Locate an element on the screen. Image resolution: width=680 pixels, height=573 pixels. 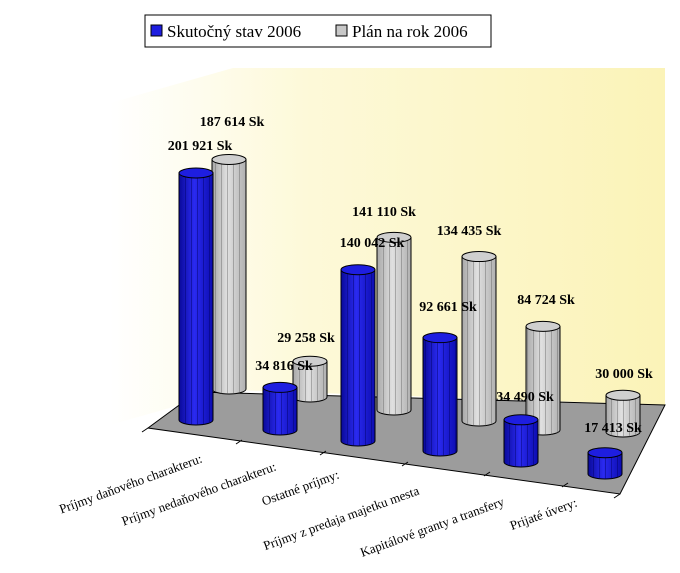
legend-label-plan: Plán na rok 2006 is located at coordinates (410, 31).